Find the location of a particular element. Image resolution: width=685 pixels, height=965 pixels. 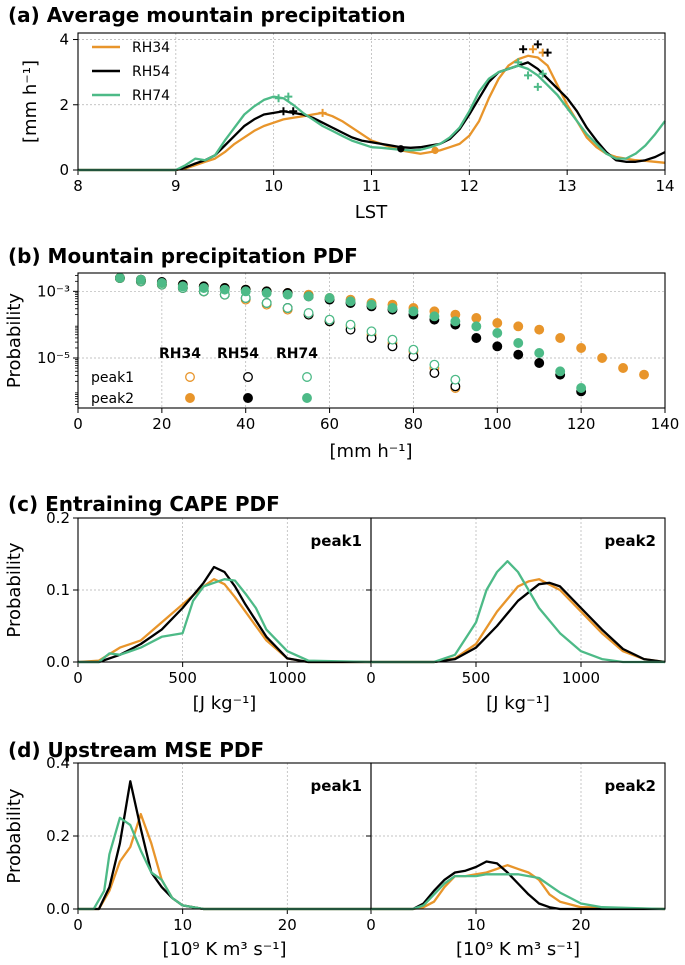

pdf-line-rh54-peak1 is located at coordinates (224, 845).